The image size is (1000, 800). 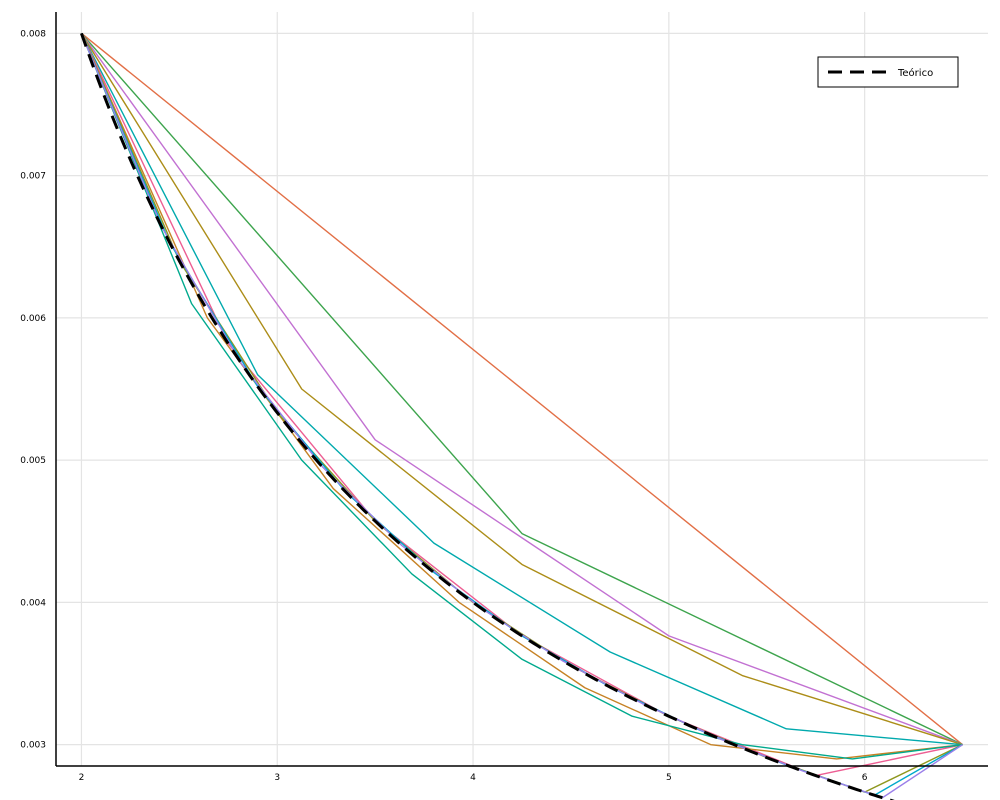 What do you see at coordinates (669, 778) in the screenshot?
I see `x-tick-label: 5` at bounding box center [669, 778].